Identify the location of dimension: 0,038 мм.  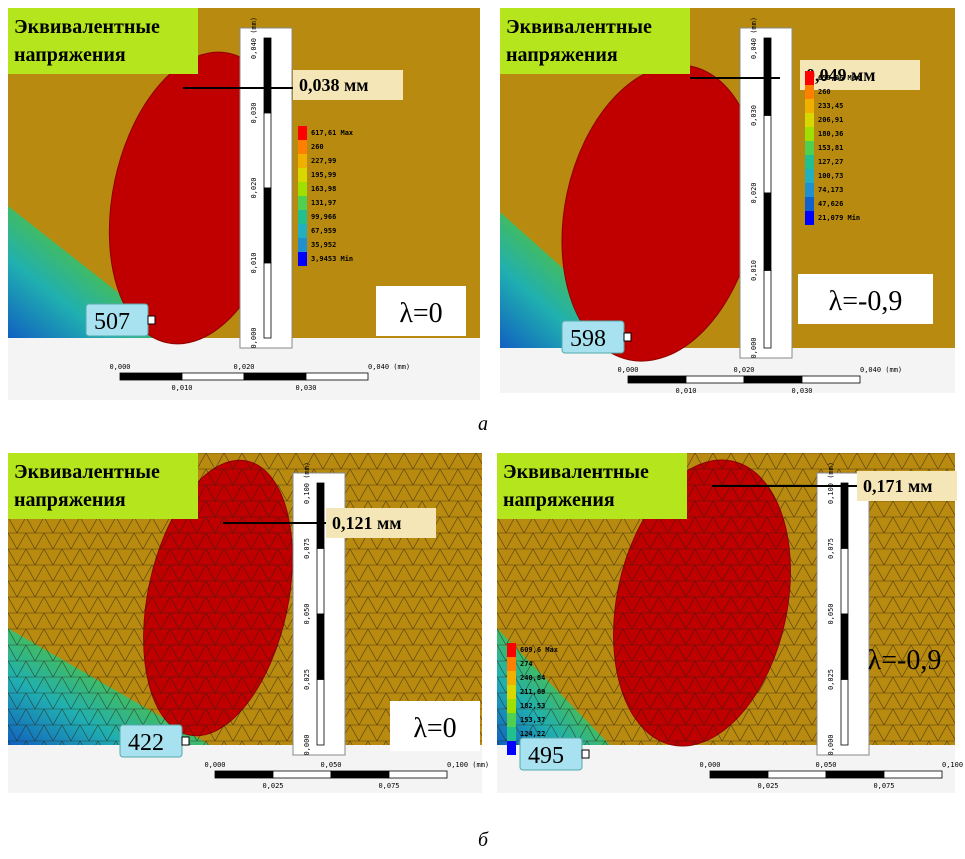
(334, 85).